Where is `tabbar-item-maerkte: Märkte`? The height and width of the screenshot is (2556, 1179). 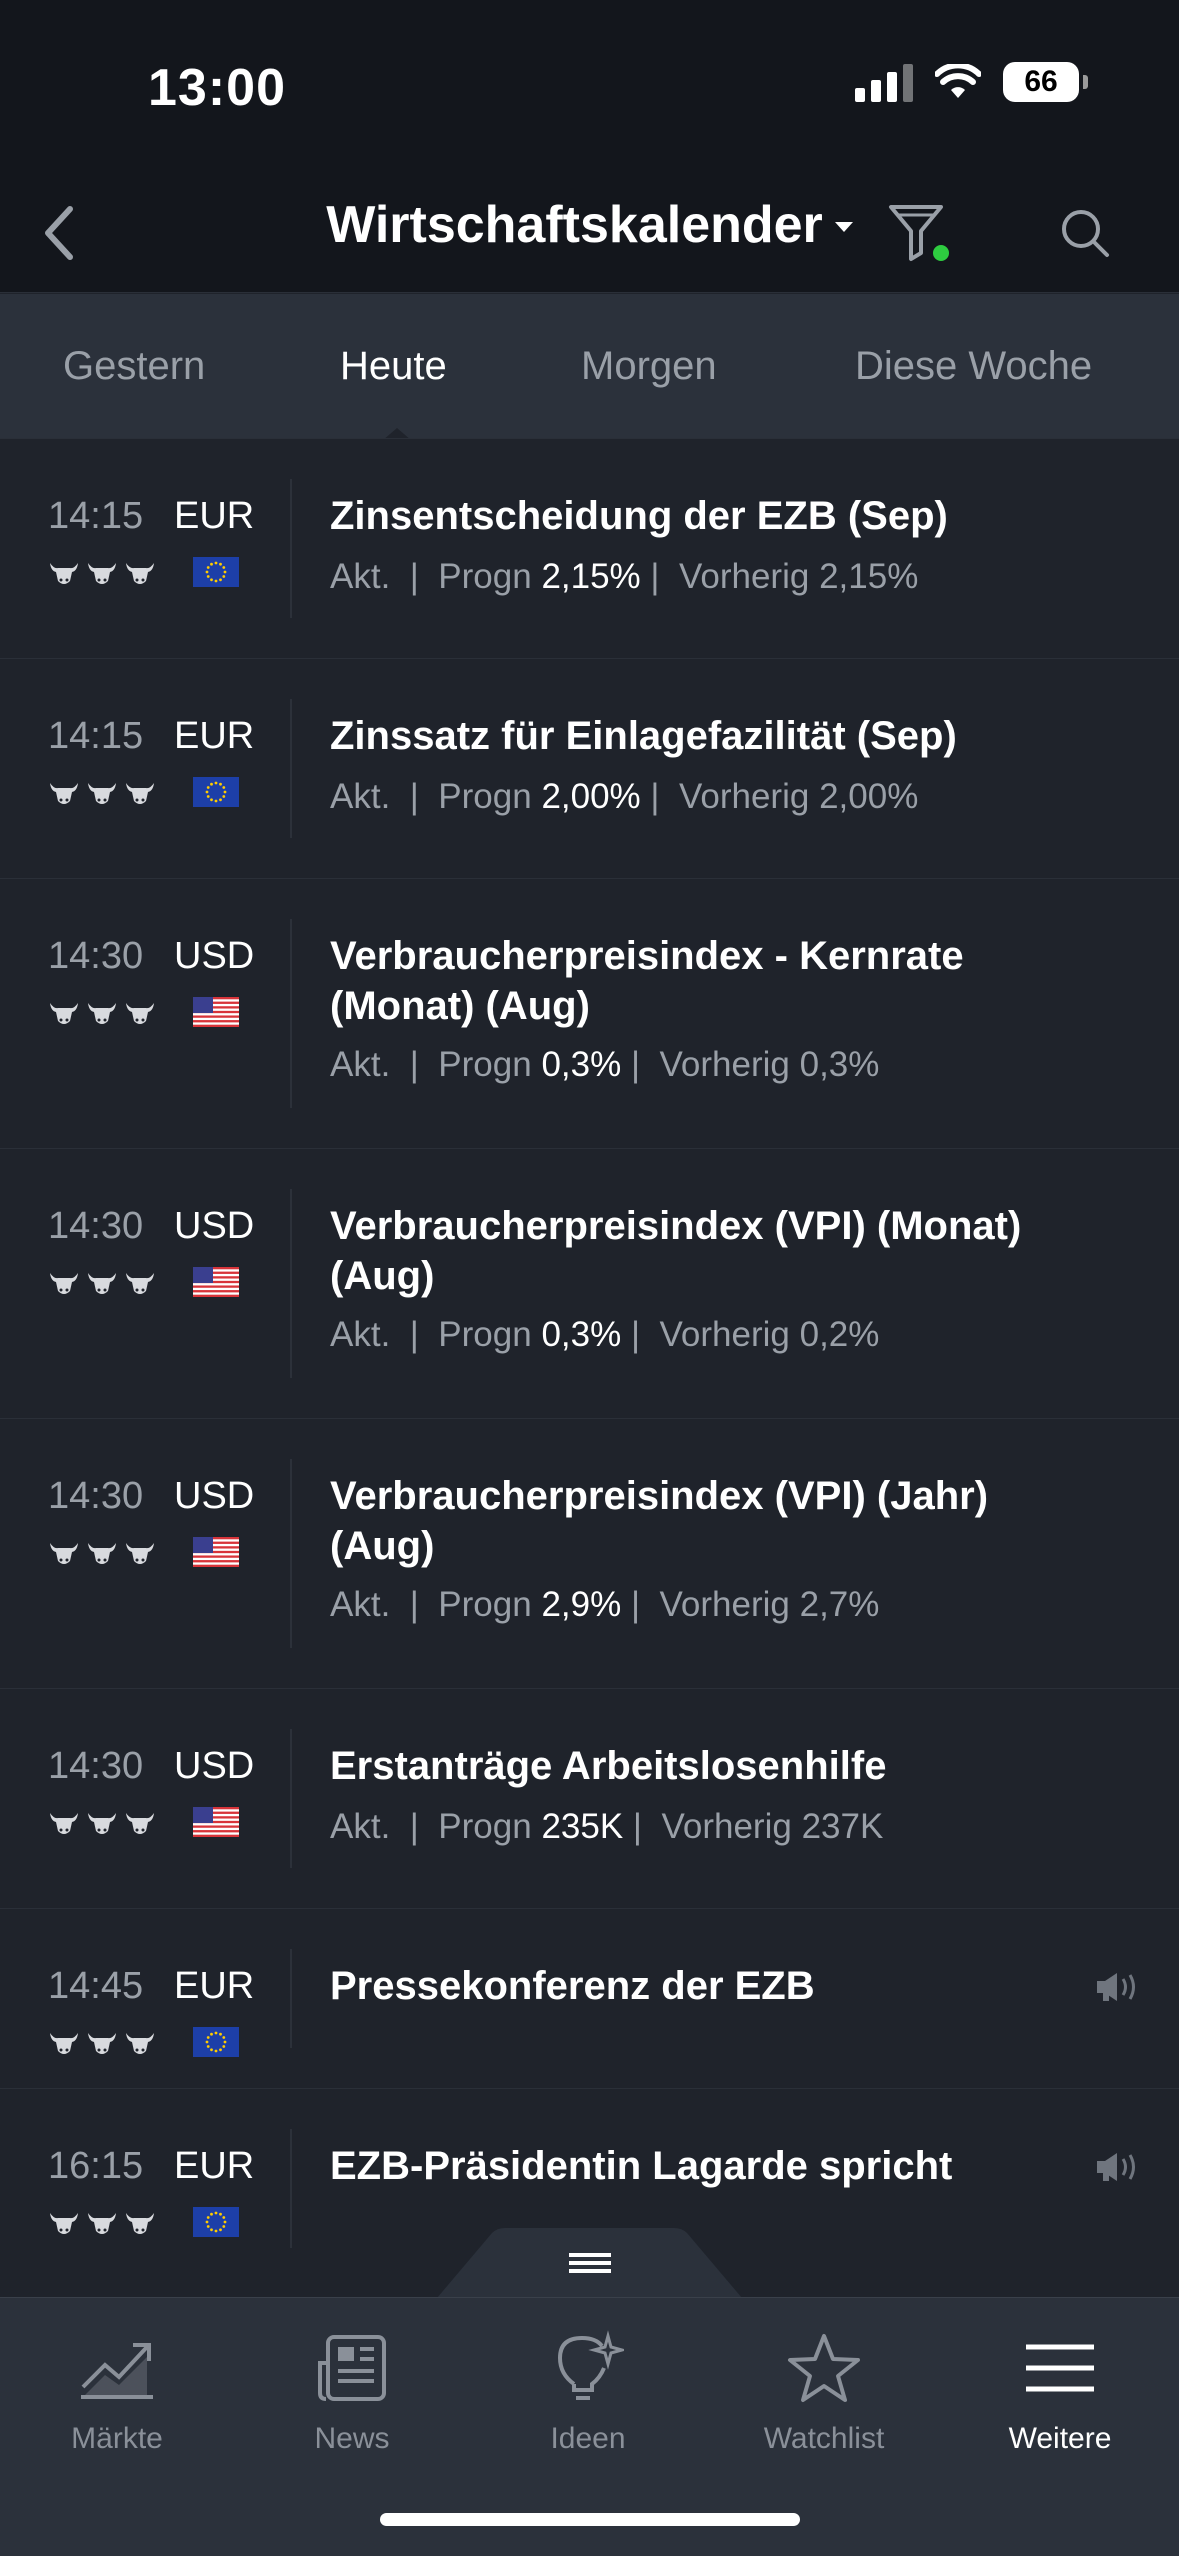
tabbar-item-maerkte: Märkte is located at coordinates (117, 2392).